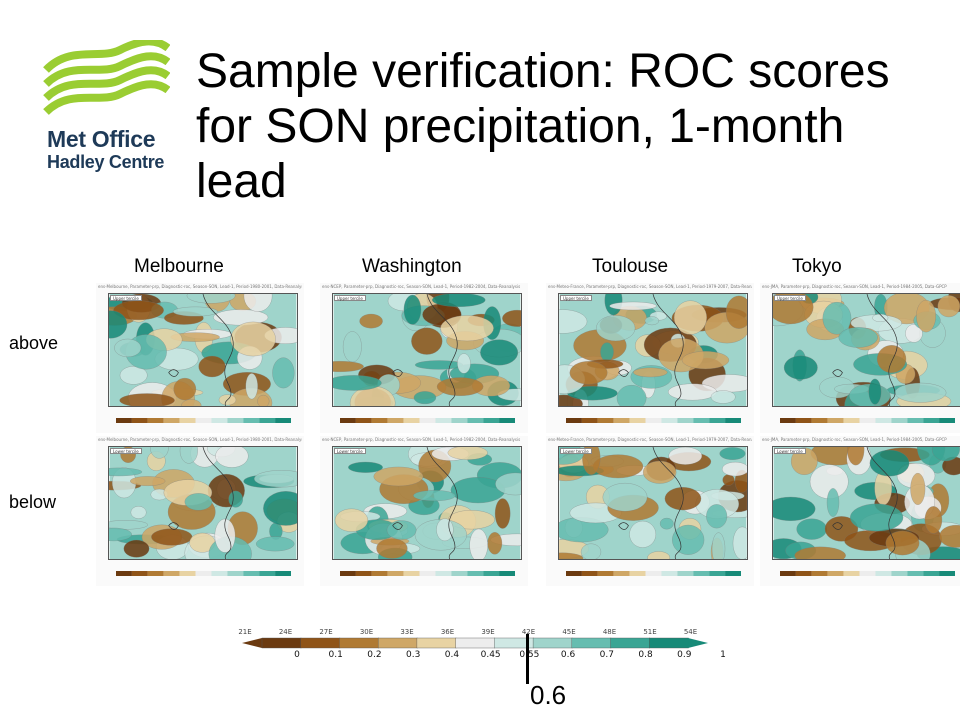  Describe the element at coordinates (33, 502) in the screenshot. I see `row-label-below: below` at that location.